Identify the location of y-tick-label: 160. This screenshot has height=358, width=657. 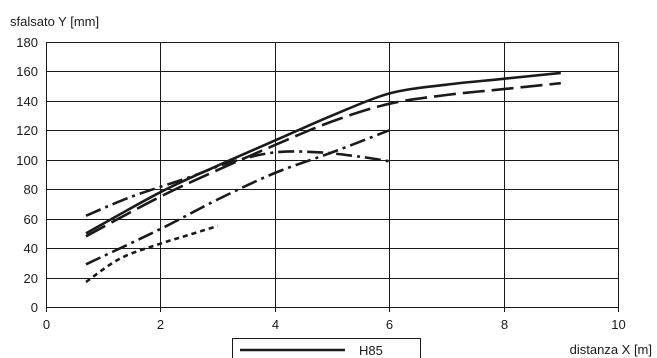
(27, 71).